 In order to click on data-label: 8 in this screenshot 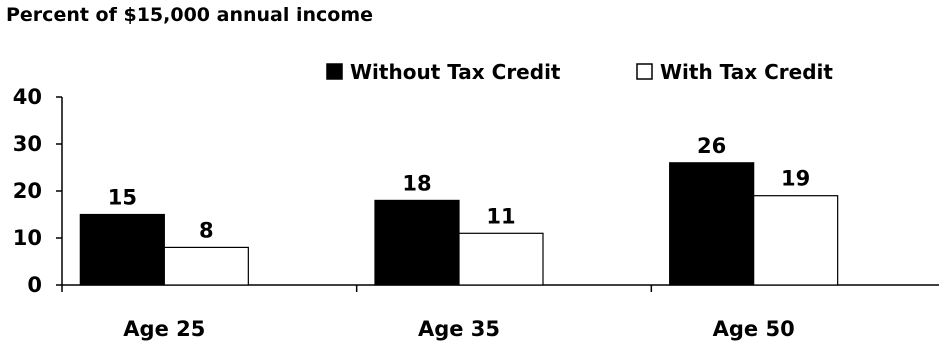, I will do `click(206, 230)`.